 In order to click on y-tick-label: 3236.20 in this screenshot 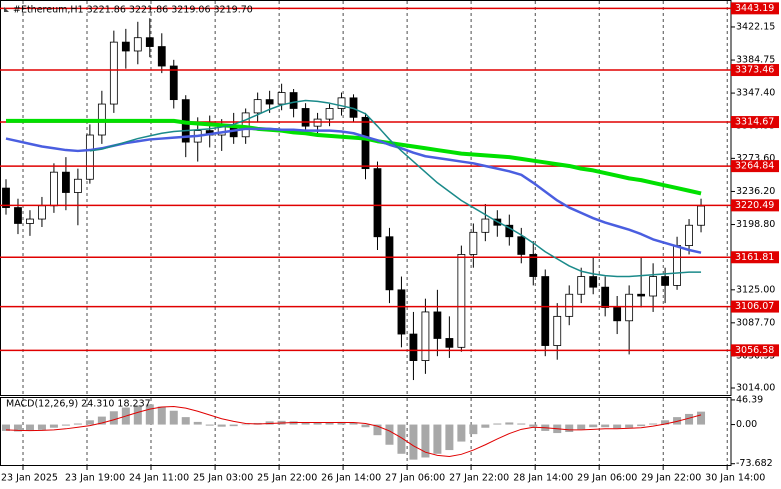, I will do `click(755, 191)`.